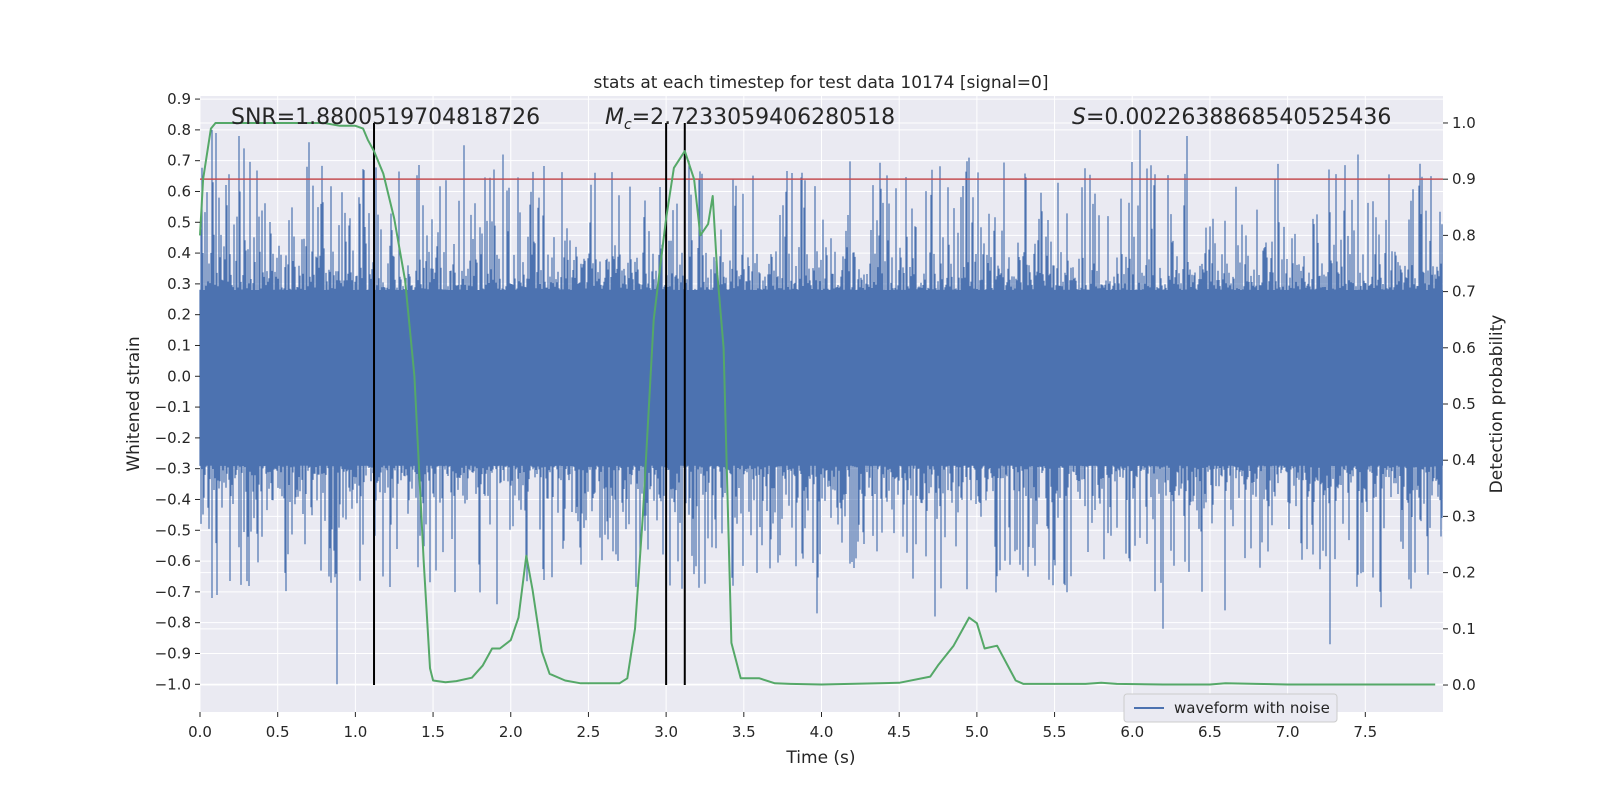  What do you see at coordinates (1464, 629) in the screenshot?
I see `y-right-tick-label-9: 0.1` at bounding box center [1464, 629].